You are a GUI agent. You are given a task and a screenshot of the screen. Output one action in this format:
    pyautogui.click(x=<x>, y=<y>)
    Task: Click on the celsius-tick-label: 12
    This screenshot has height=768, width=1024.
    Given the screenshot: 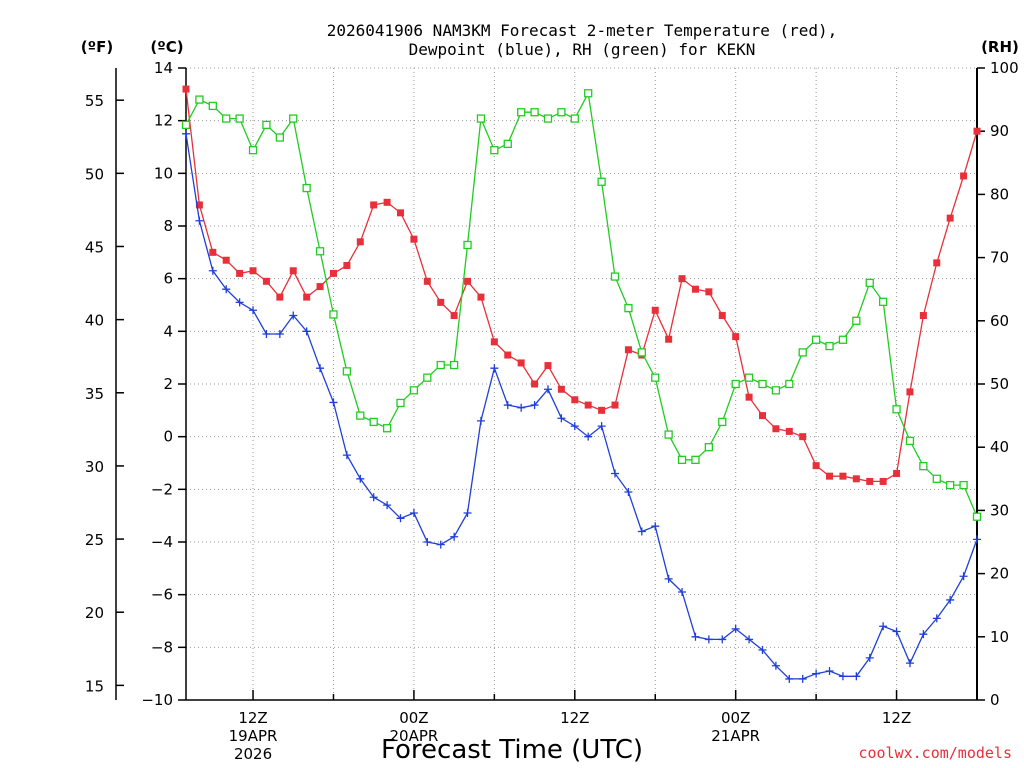 What is the action you would take?
    pyautogui.click(x=163, y=121)
    